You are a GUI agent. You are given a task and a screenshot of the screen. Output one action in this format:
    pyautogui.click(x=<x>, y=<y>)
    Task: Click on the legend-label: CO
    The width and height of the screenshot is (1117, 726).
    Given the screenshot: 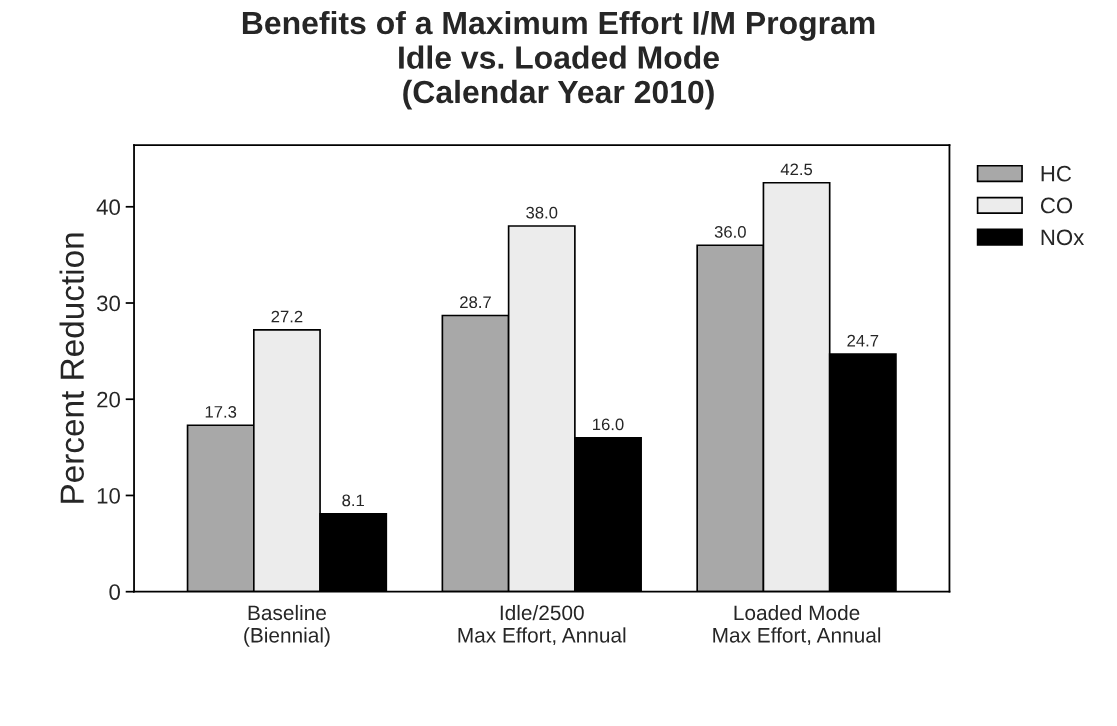 What is the action you would take?
    pyautogui.click(x=1056, y=205)
    